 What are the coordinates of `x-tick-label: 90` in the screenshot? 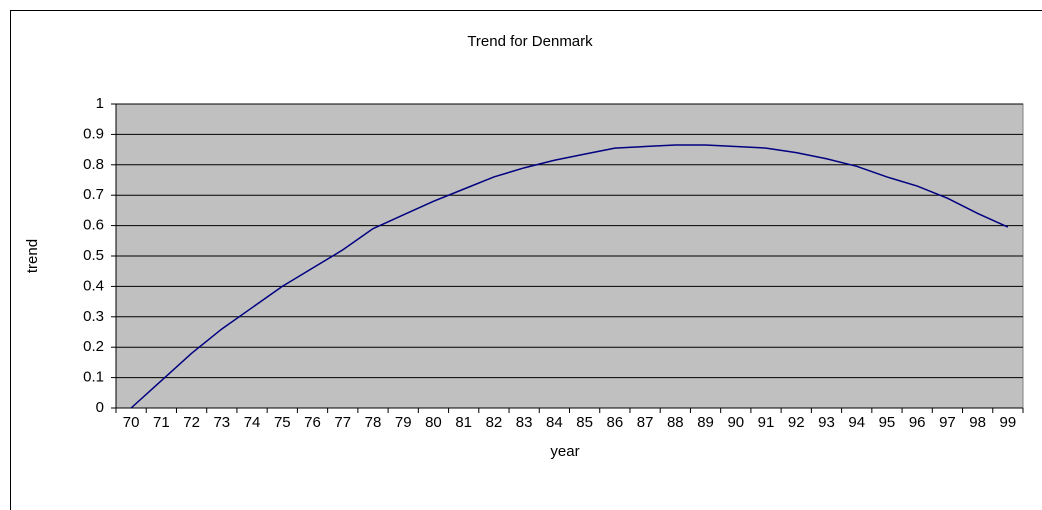 It's located at (735, 422).